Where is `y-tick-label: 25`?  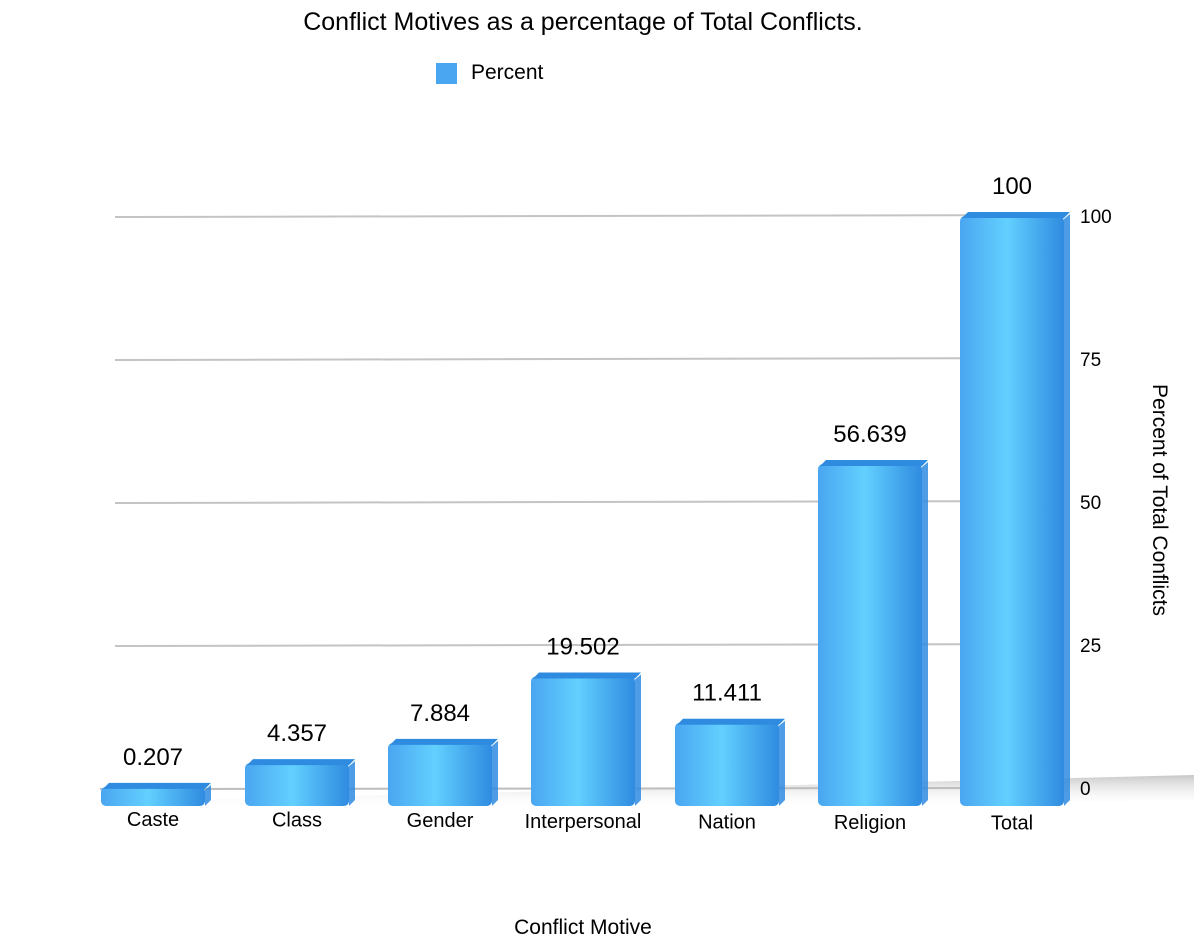
y-tick-label: 25 is located at coordinates (1090, 646).